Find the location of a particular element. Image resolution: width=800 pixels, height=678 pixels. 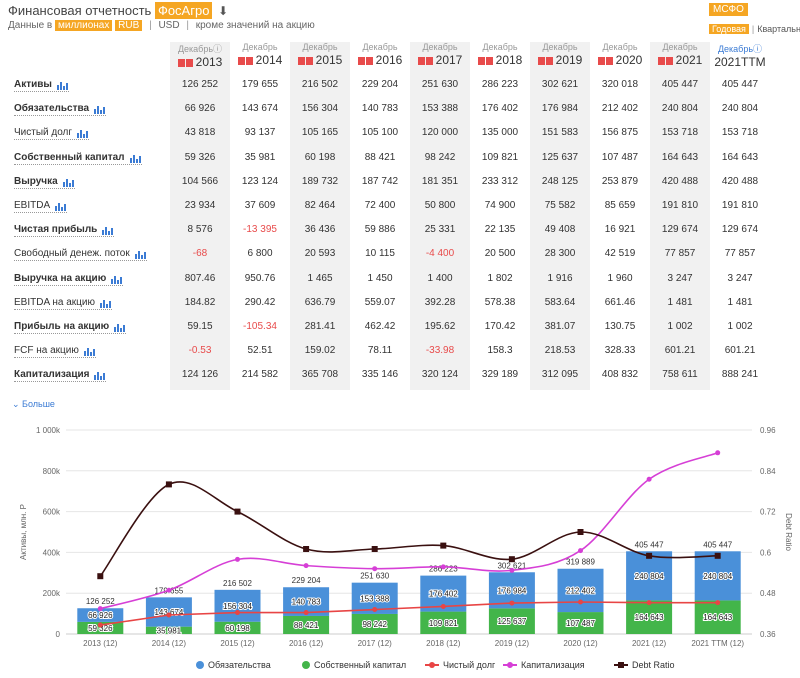

row-label-text: Собственный капитал is located at coordinates (69, 157).